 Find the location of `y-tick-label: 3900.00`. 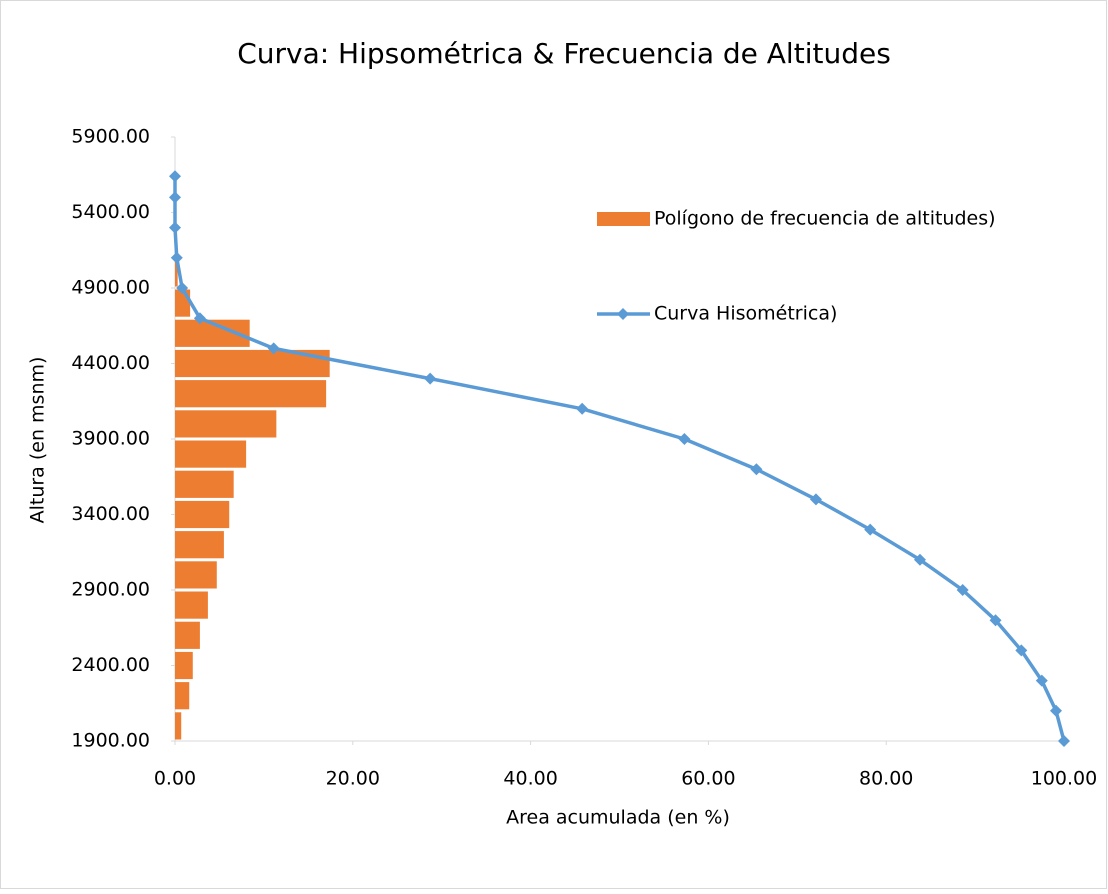

y-tick-label: 3900.00 is located at coordinates (110, 439).